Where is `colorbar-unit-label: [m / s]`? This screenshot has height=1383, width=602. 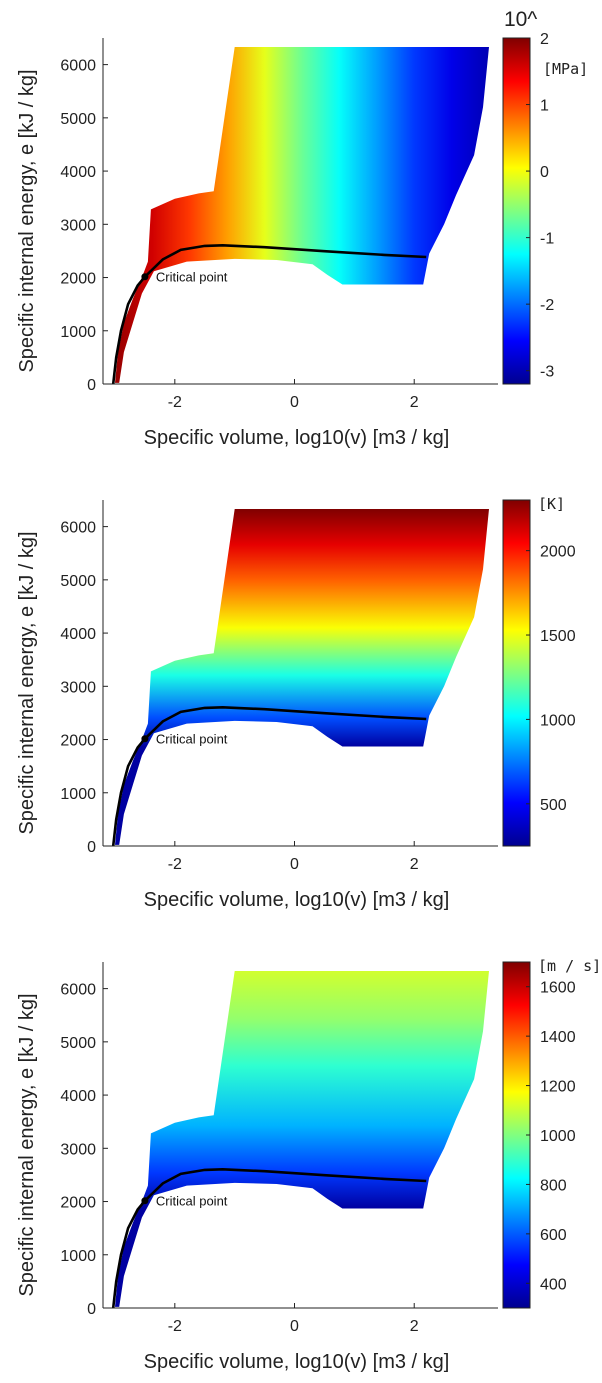 colorbar-unit-label: [m / s] is located at coordinates (569, 966).